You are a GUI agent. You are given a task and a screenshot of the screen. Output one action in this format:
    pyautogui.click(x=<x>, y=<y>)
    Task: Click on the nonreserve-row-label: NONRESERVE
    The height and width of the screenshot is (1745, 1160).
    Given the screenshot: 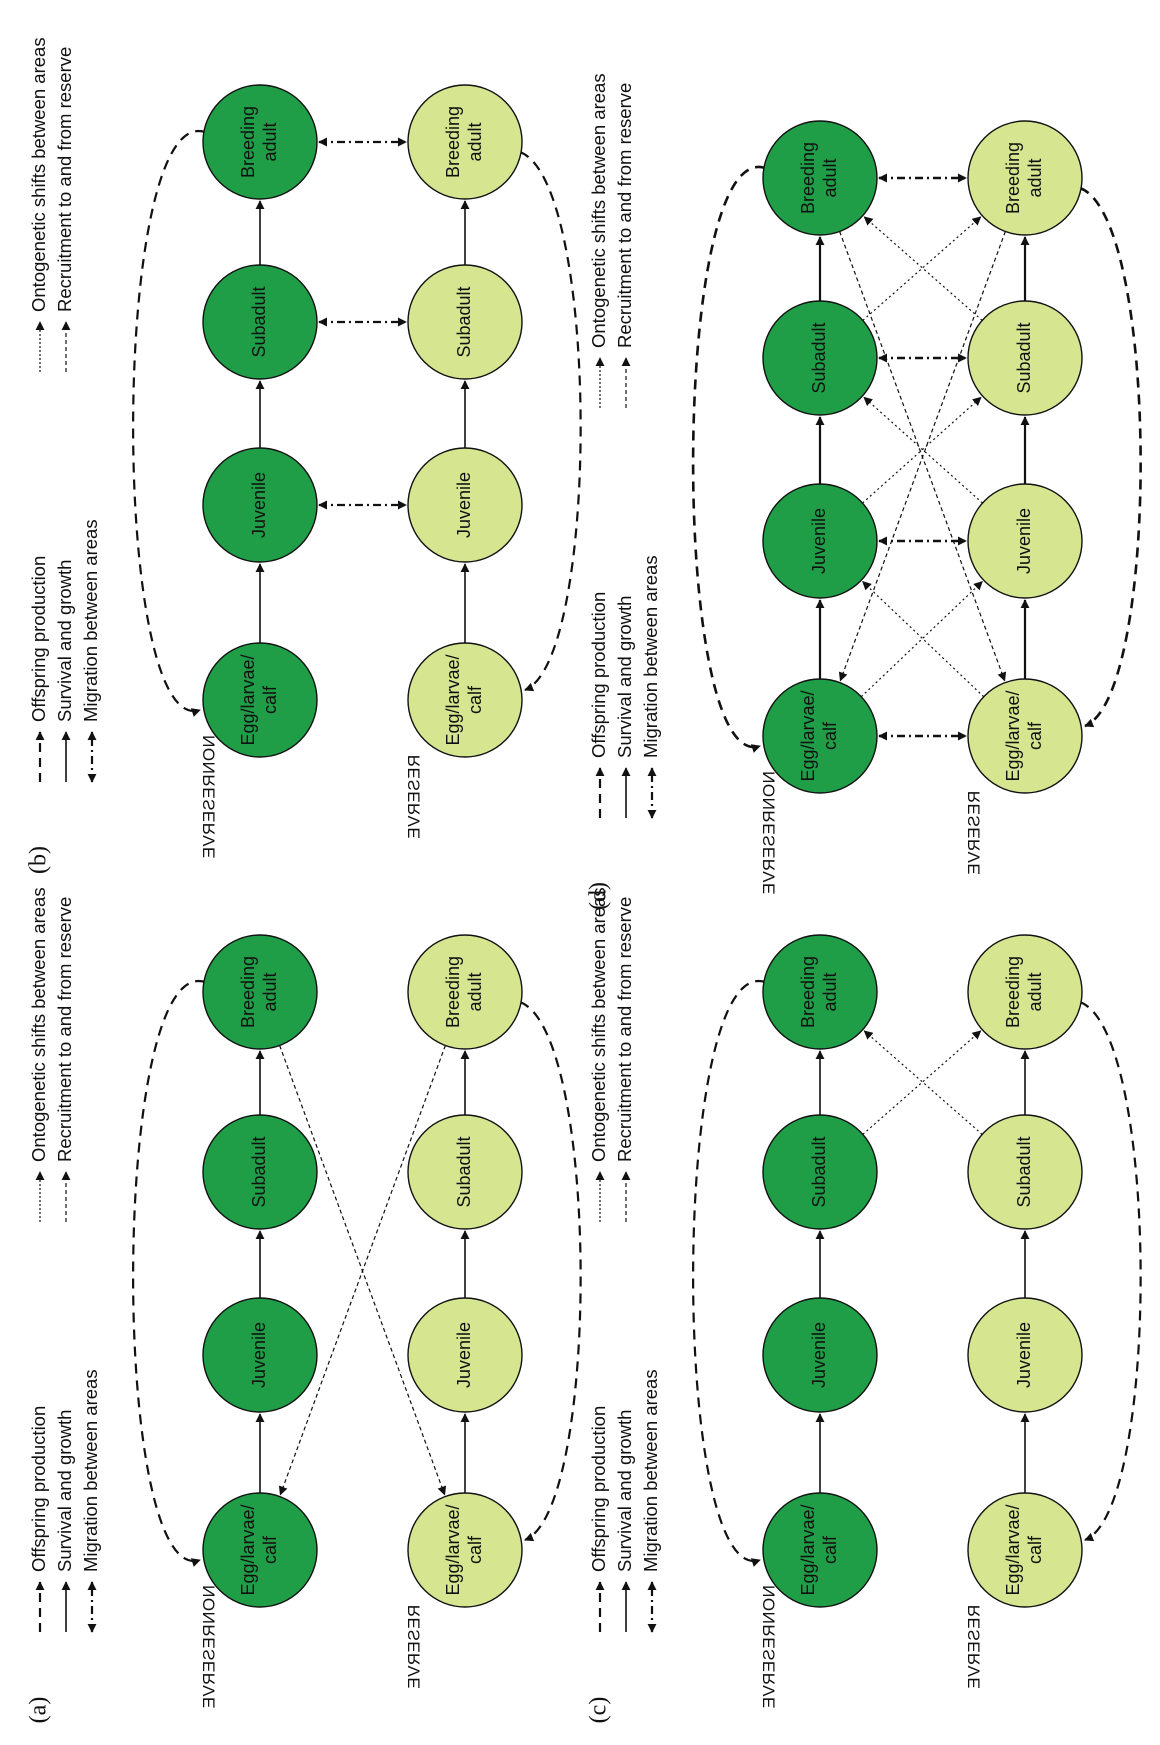 What is the action you would take?
    pyautogui.click(x=768, y=1647)
    